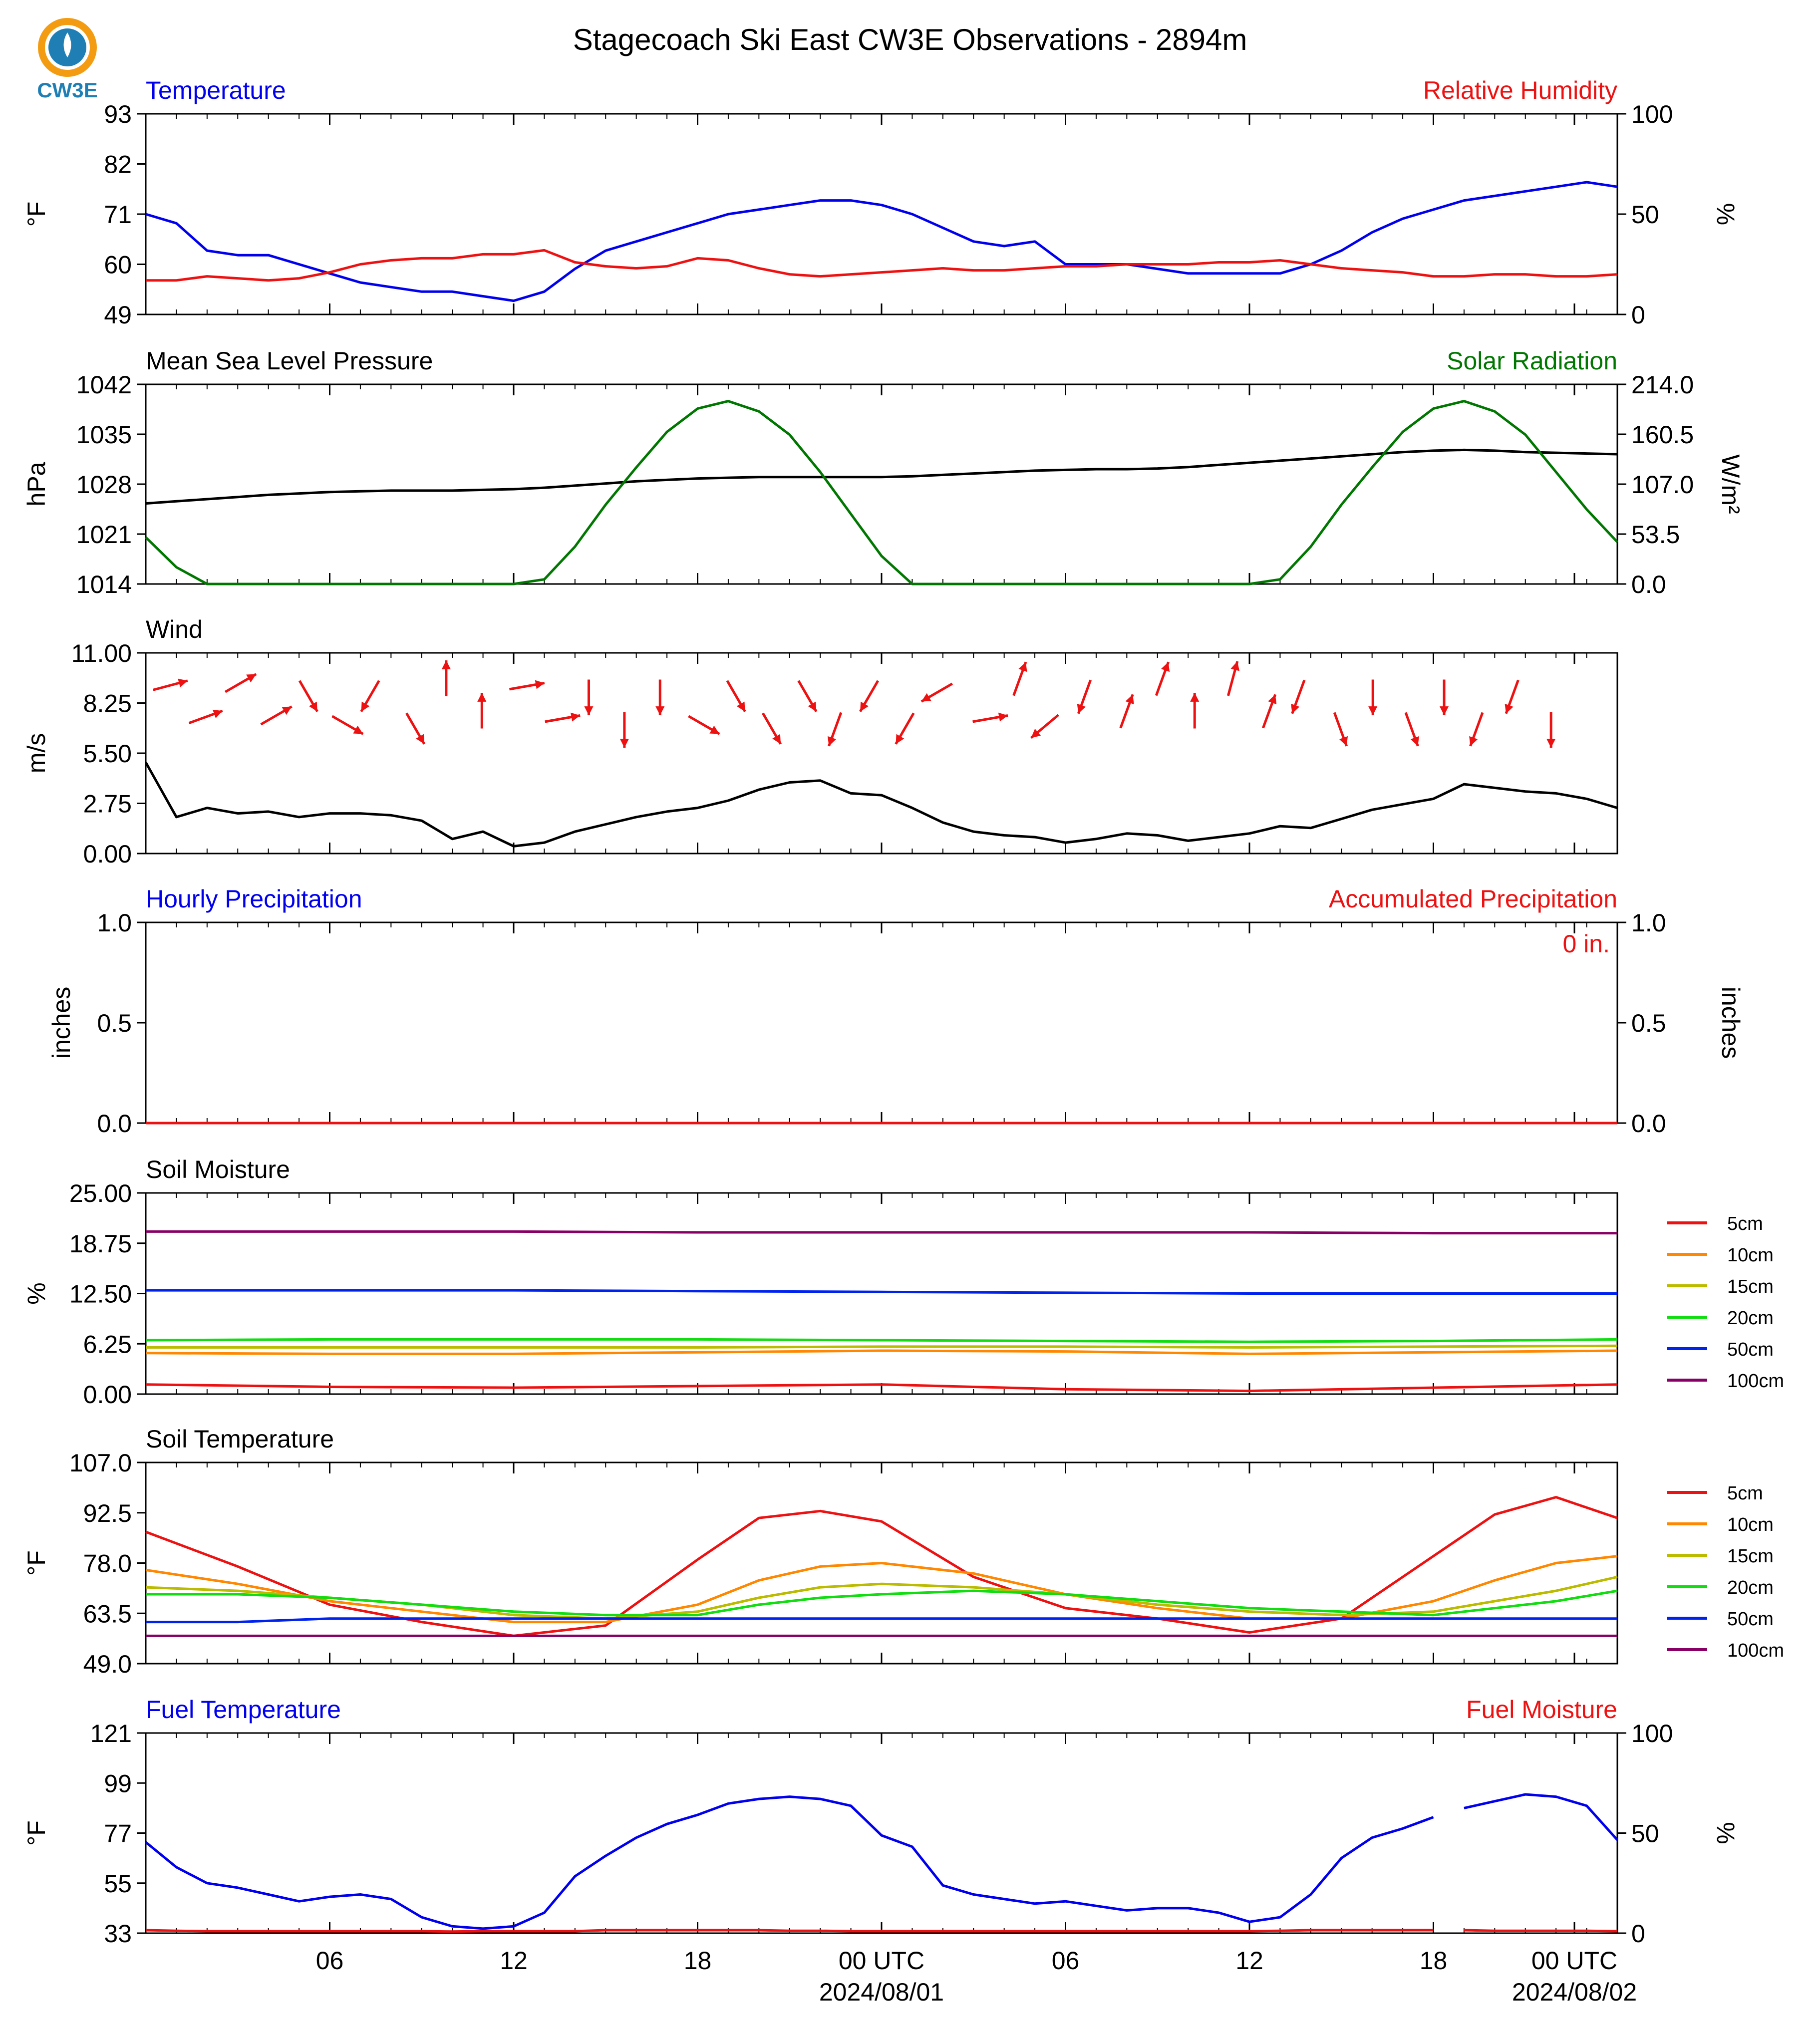 This screenshot has width=1820, height=2028. Describe the element at coordinates (114, 1023) in the screenshot. I see `y-tick-label-left: 0.5` at that location.